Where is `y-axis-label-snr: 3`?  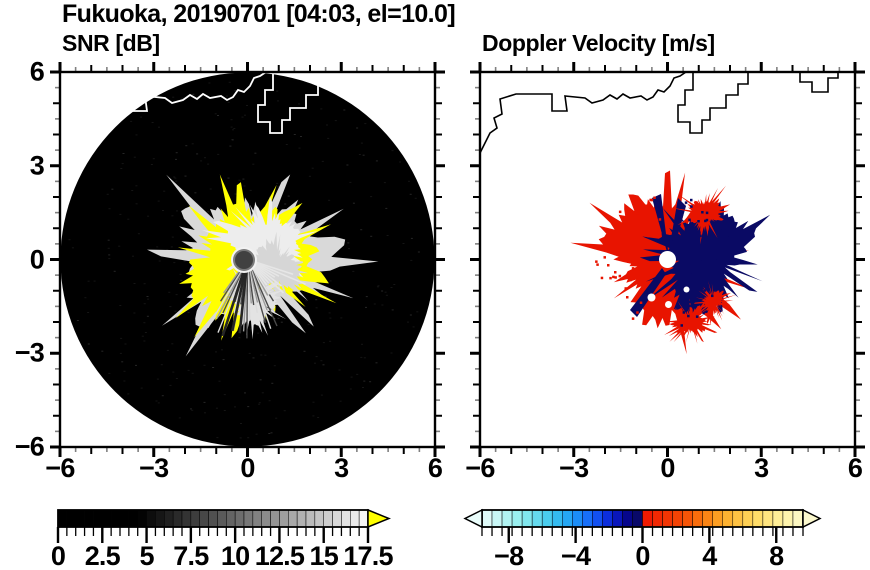
y-axis-label-snr: 3 is located at coordinates (37, 165).